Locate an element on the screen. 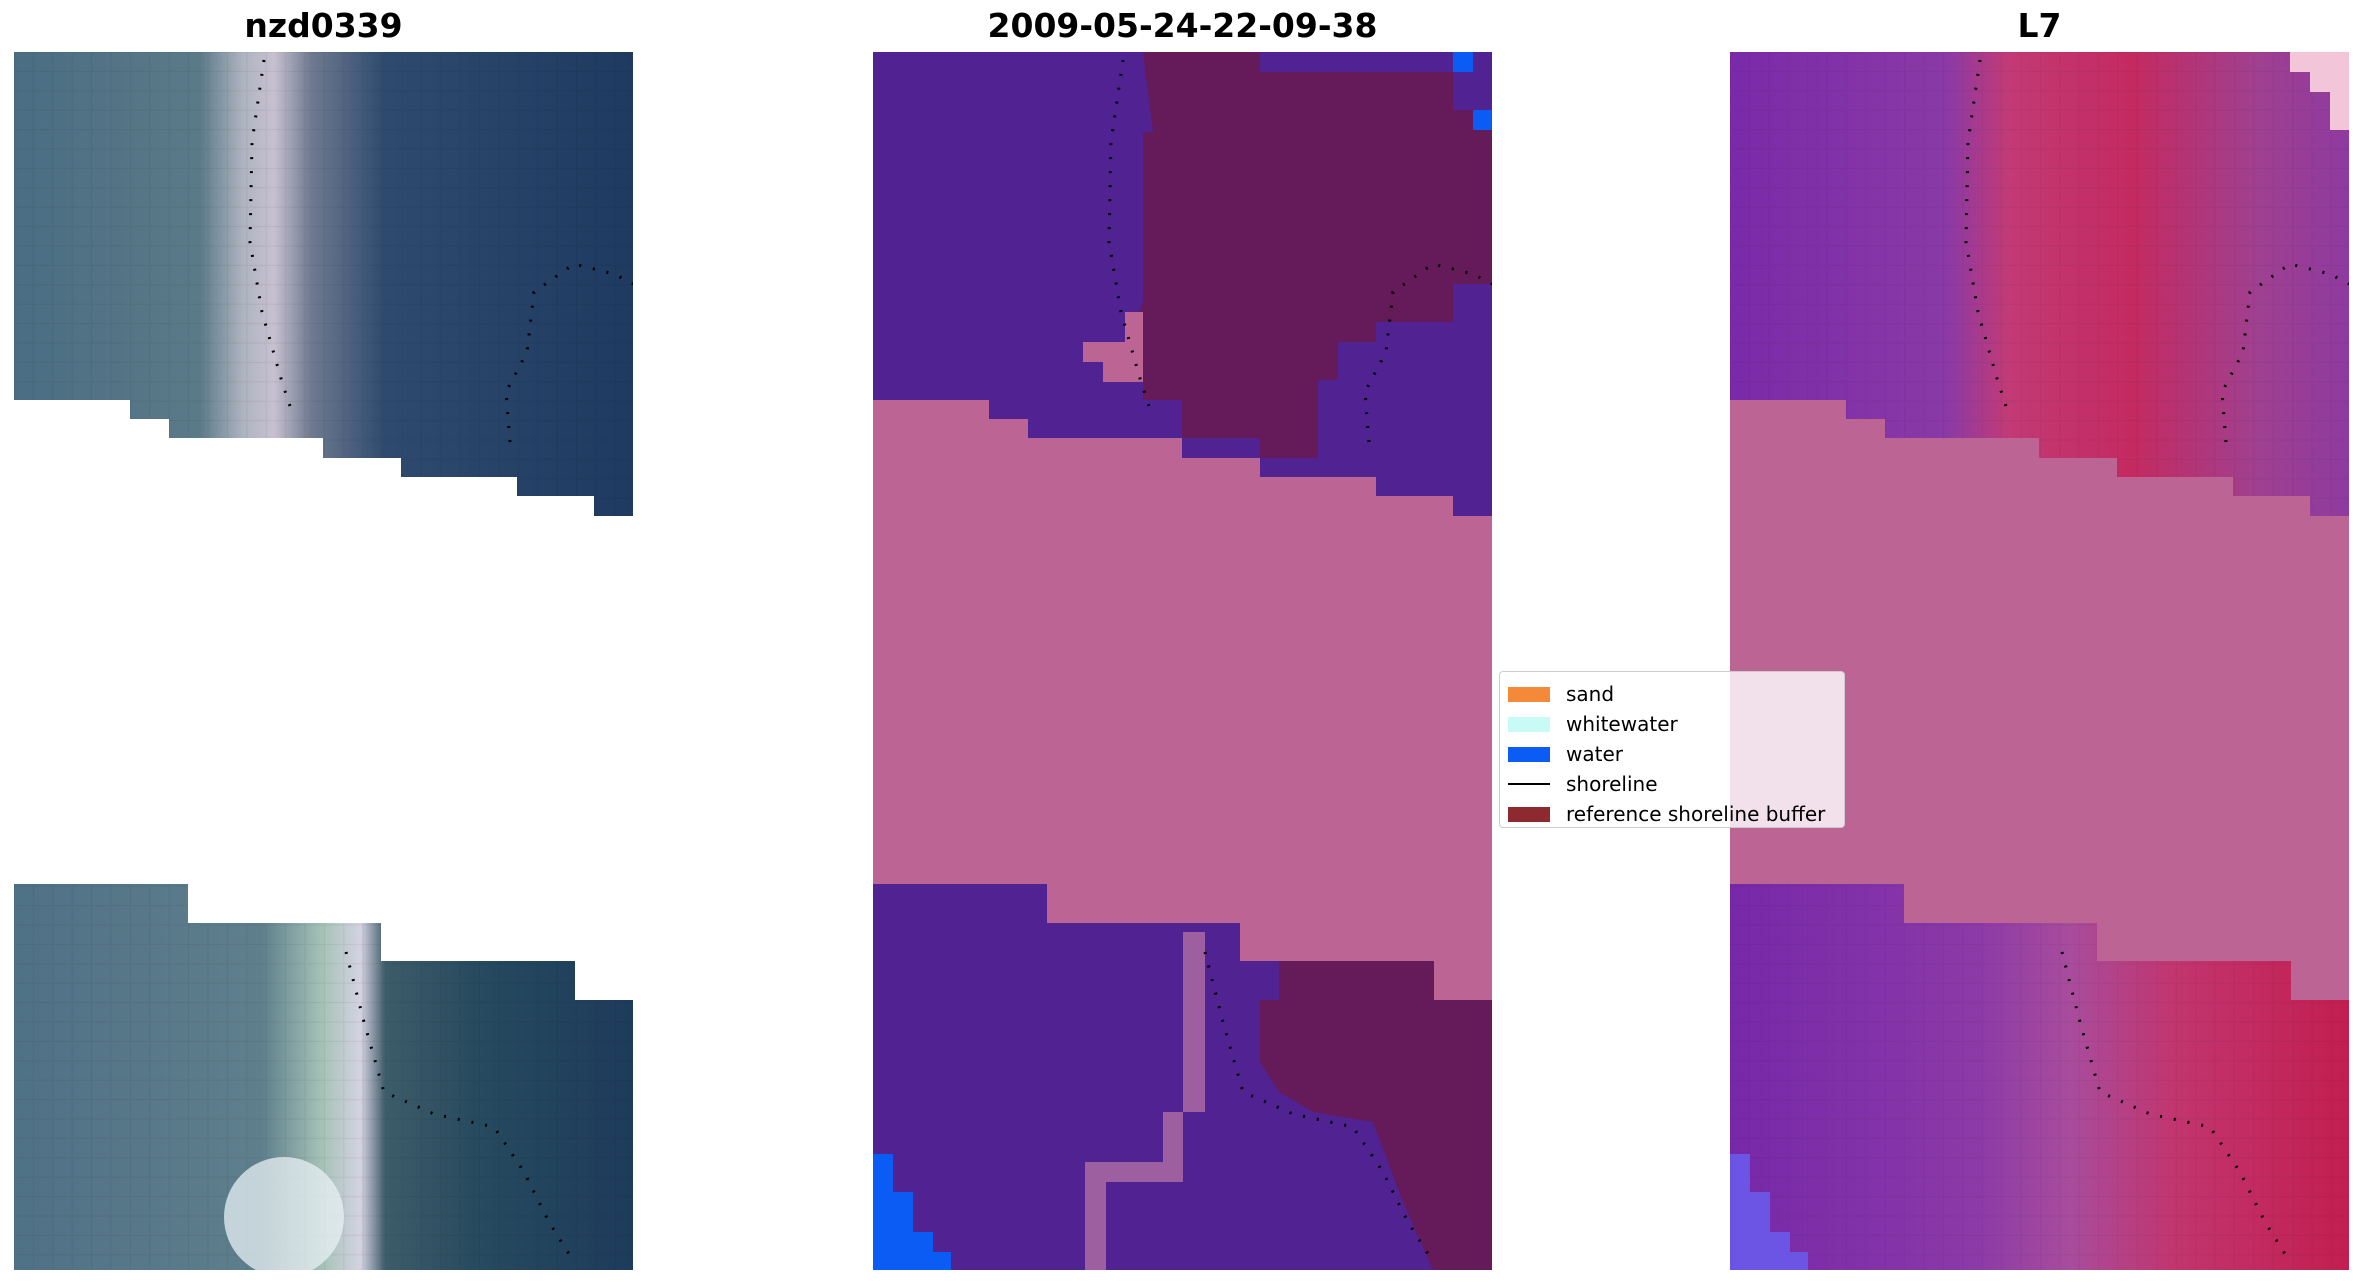  legend-label-buffer: reference shoreline buffer is located at coordinates (1696, 814).